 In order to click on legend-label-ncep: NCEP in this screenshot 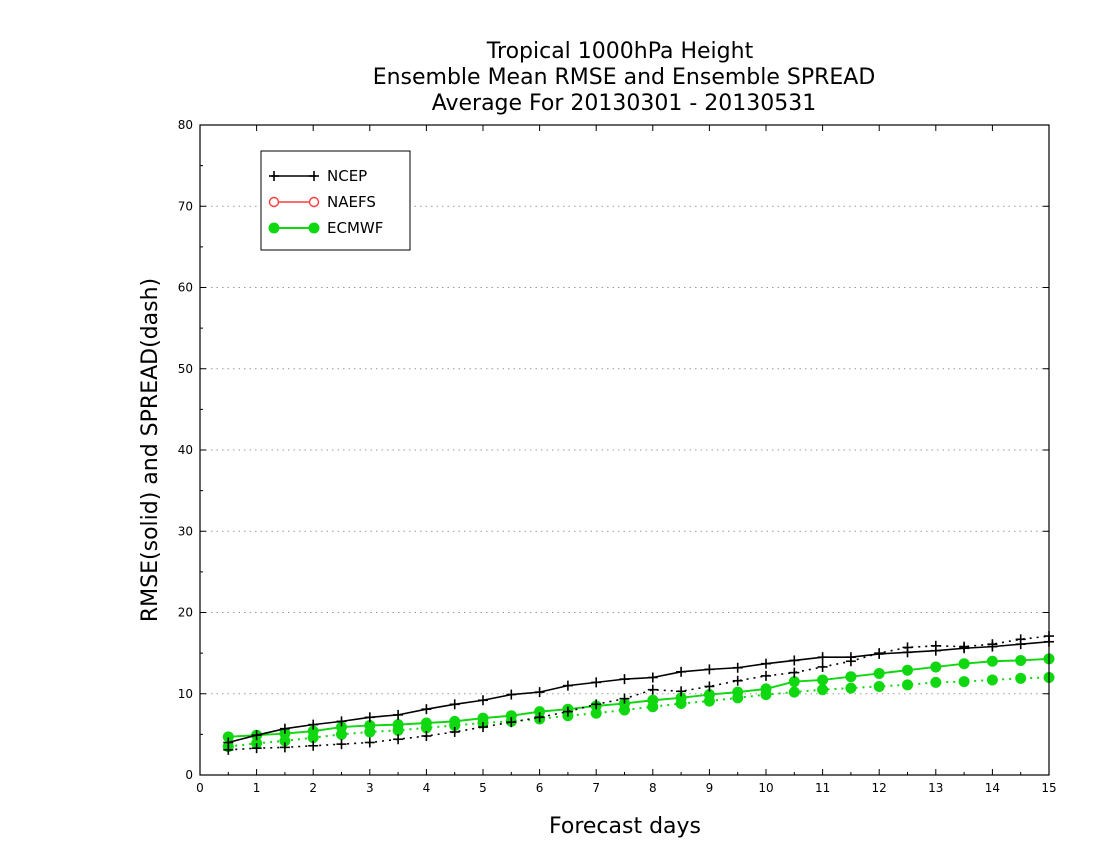, I will do `click(347, 176)`.